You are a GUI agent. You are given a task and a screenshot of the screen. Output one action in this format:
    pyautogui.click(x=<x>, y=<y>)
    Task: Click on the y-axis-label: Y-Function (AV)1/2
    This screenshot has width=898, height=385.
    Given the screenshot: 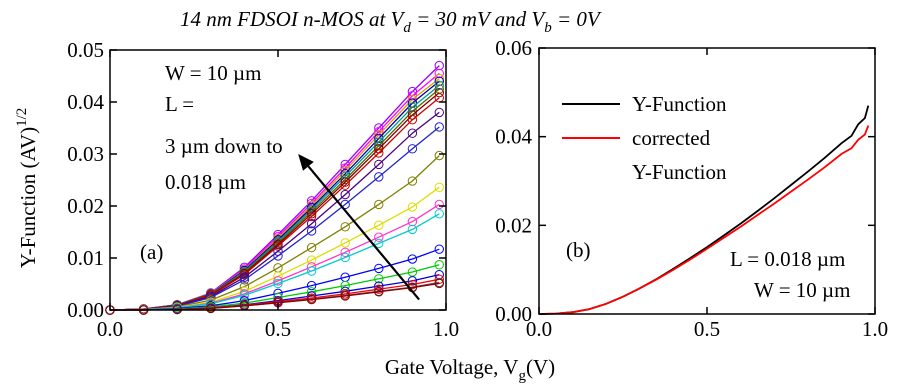 What is the action you would take?
    pyautogui.click(x=27, y=188)
    